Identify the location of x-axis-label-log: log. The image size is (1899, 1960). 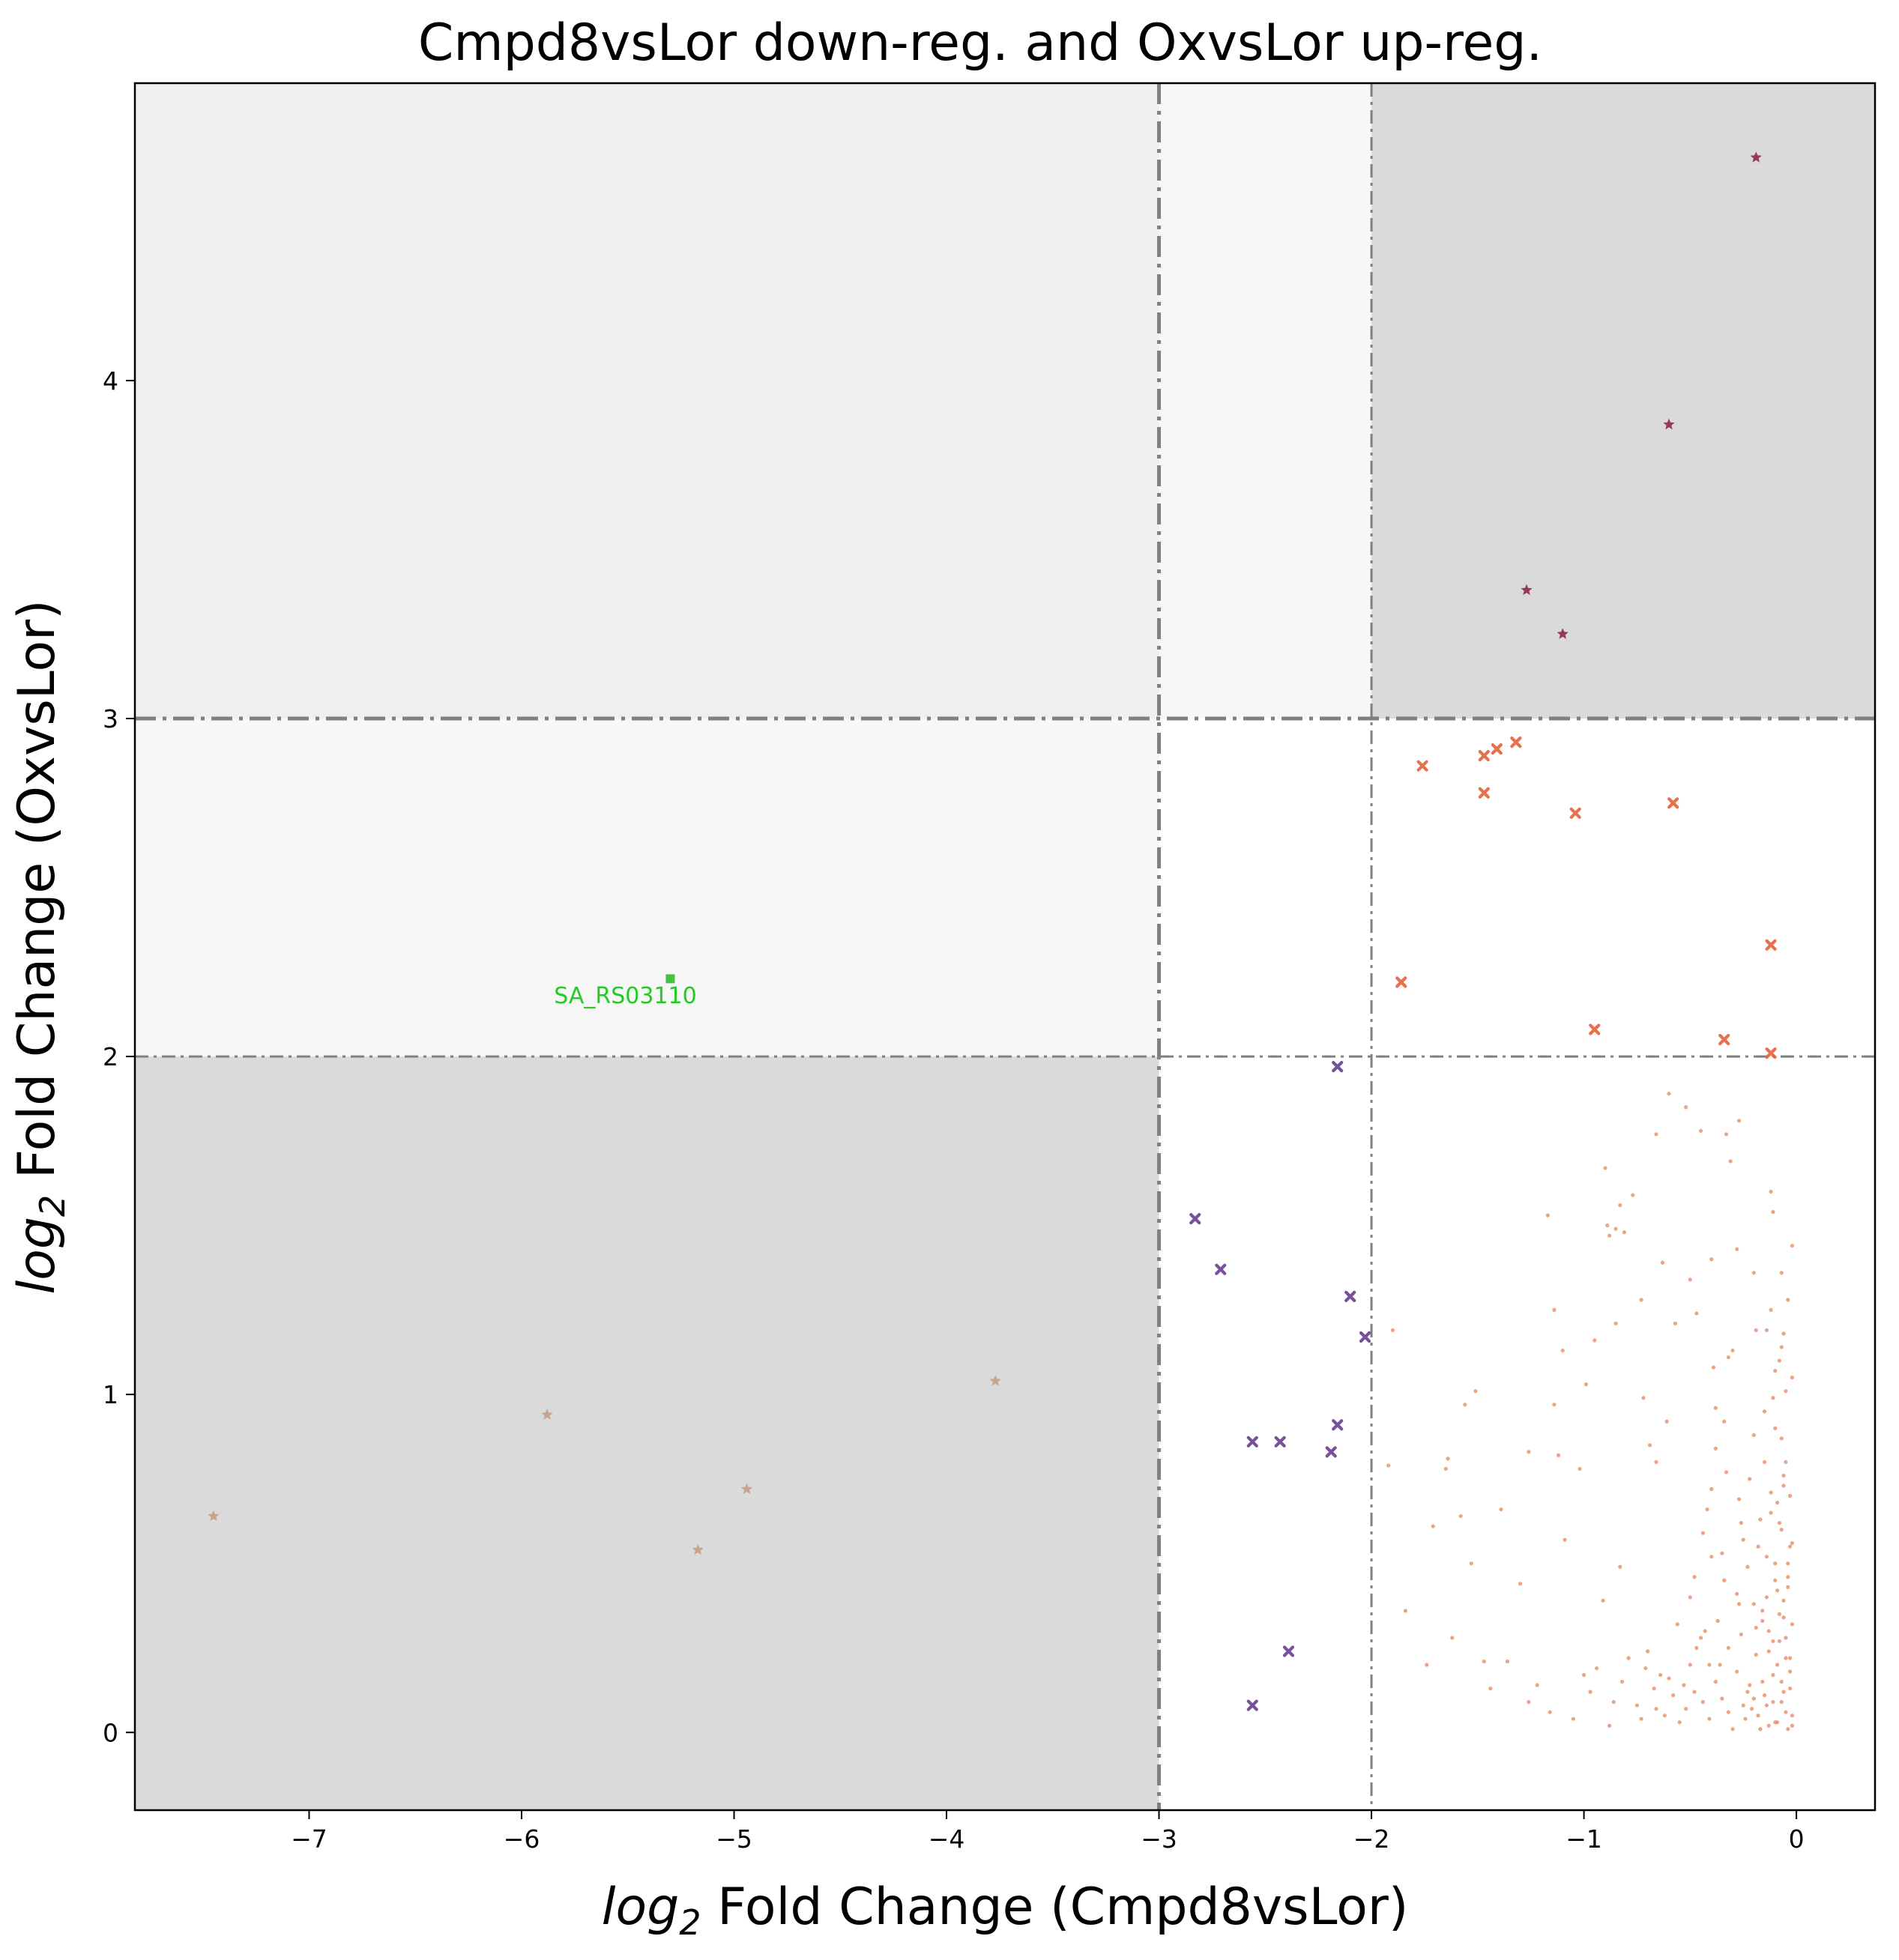
(641, 1908).